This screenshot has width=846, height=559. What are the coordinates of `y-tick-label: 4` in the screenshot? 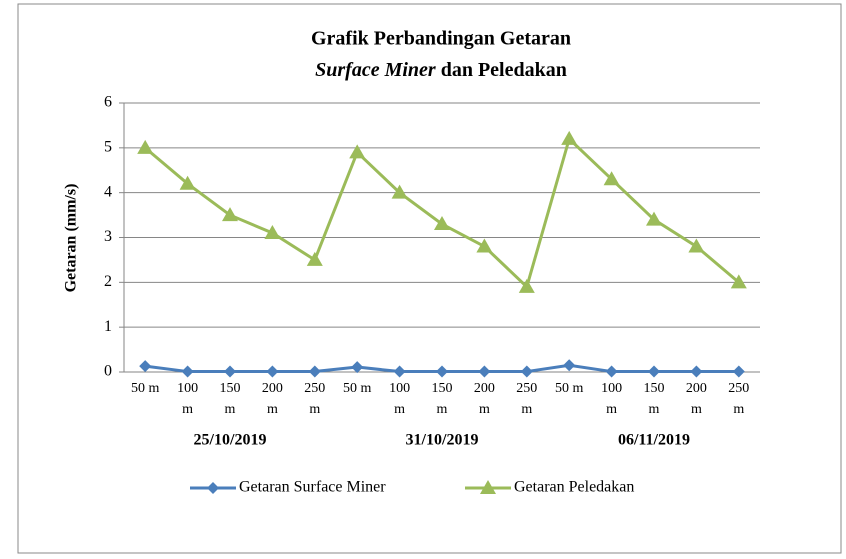 It's located at (108, 191).